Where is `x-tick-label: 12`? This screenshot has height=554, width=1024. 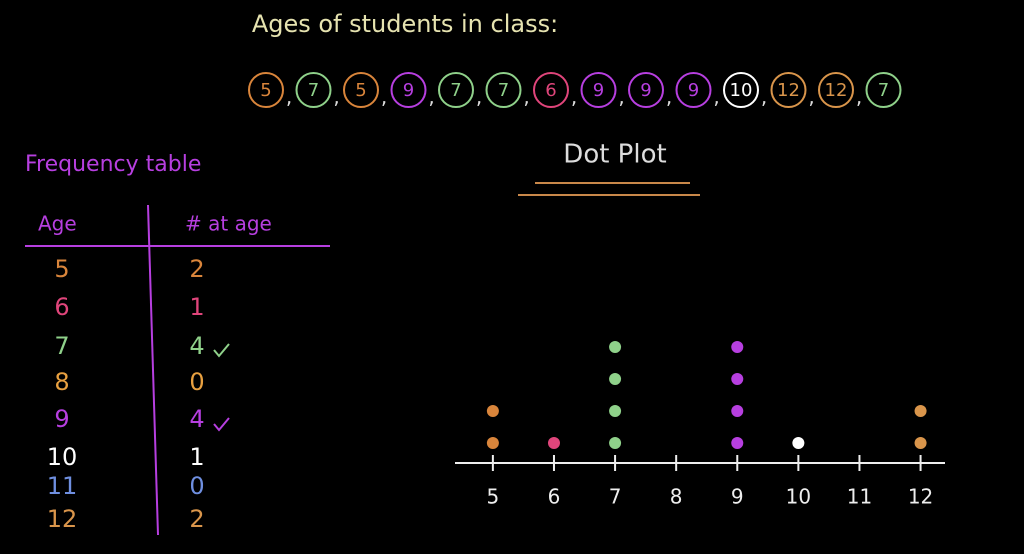
x-tick-label: 12 is located at coordinates (920, 497).